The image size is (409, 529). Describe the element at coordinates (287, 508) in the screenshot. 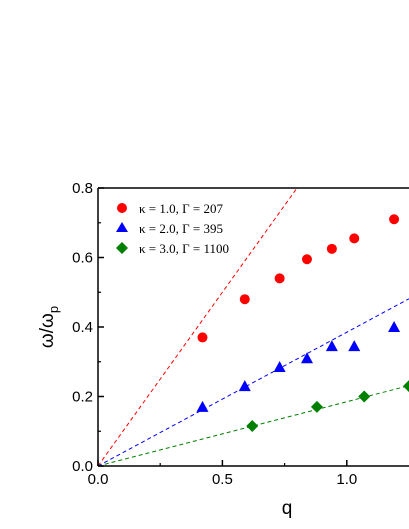

I see `x-axis-title: q` at that location.